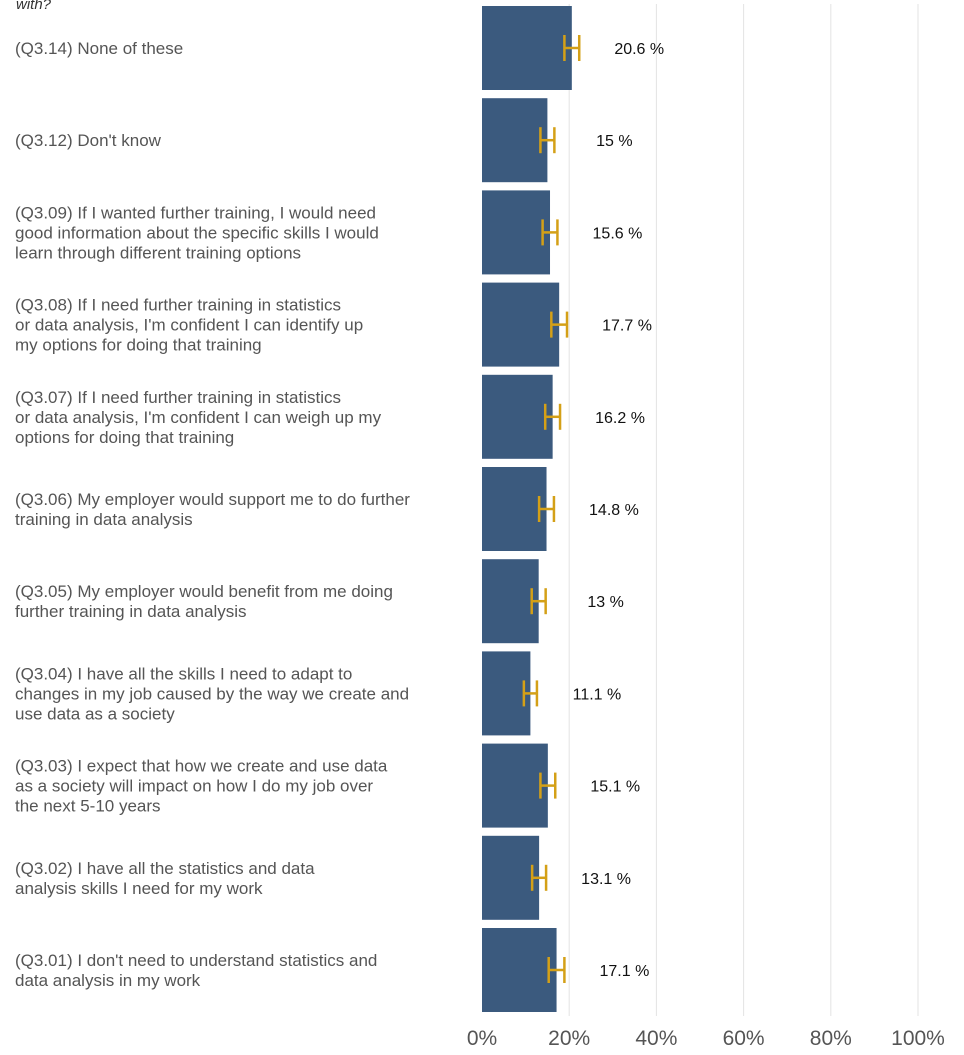 This screenshot has height=1055, width=964. Describe the element at coordinates (482, 1038) in the screenshot. I see `x-tick-label: 0%` at that location.